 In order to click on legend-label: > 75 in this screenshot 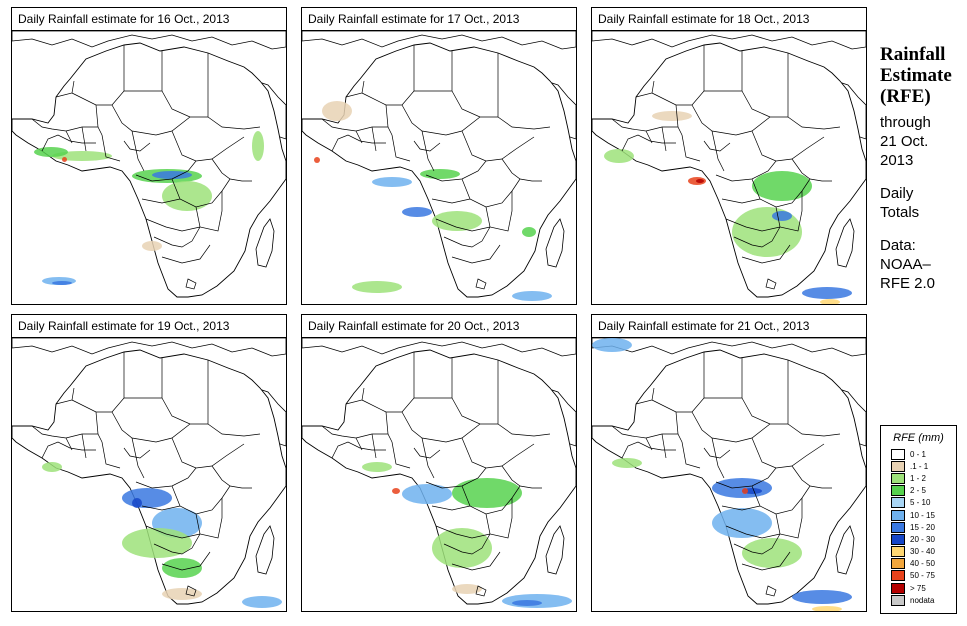, I will do `click(918, 588)`.